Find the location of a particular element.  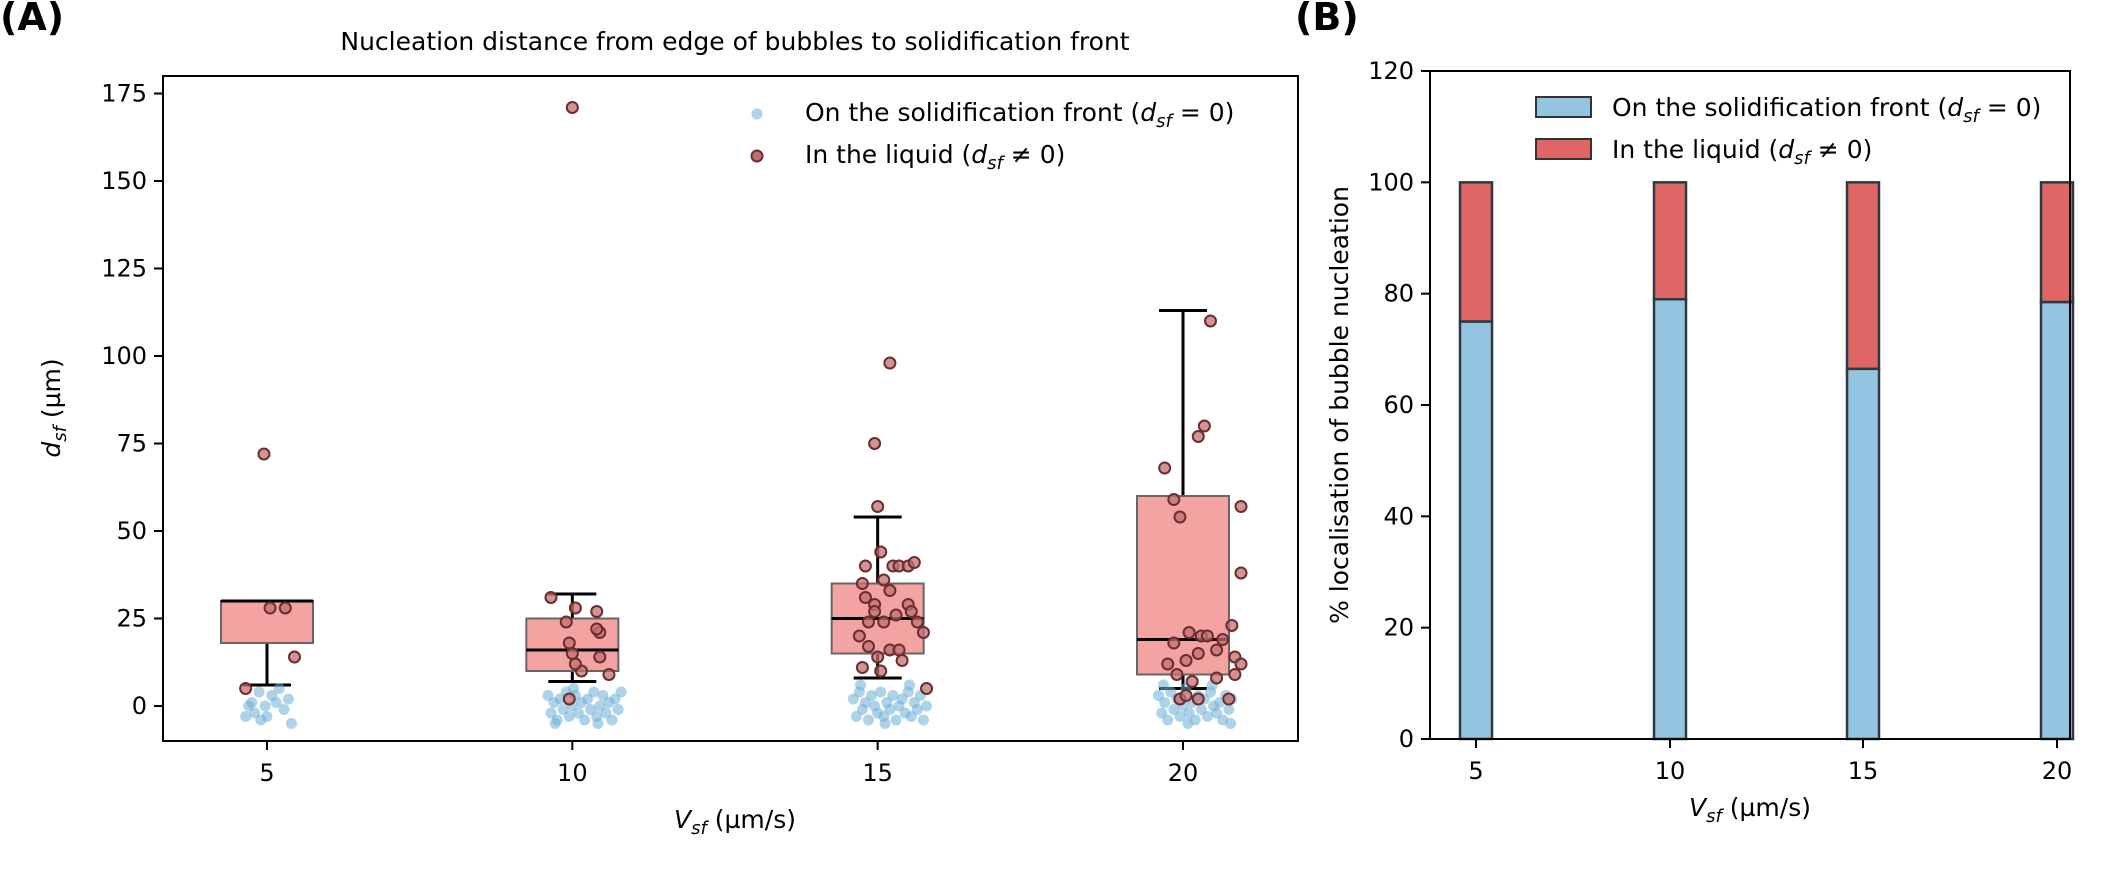

panel-b-y-axis-label: % localisation of bubble nucleation is located at coordinates (1339, 405).